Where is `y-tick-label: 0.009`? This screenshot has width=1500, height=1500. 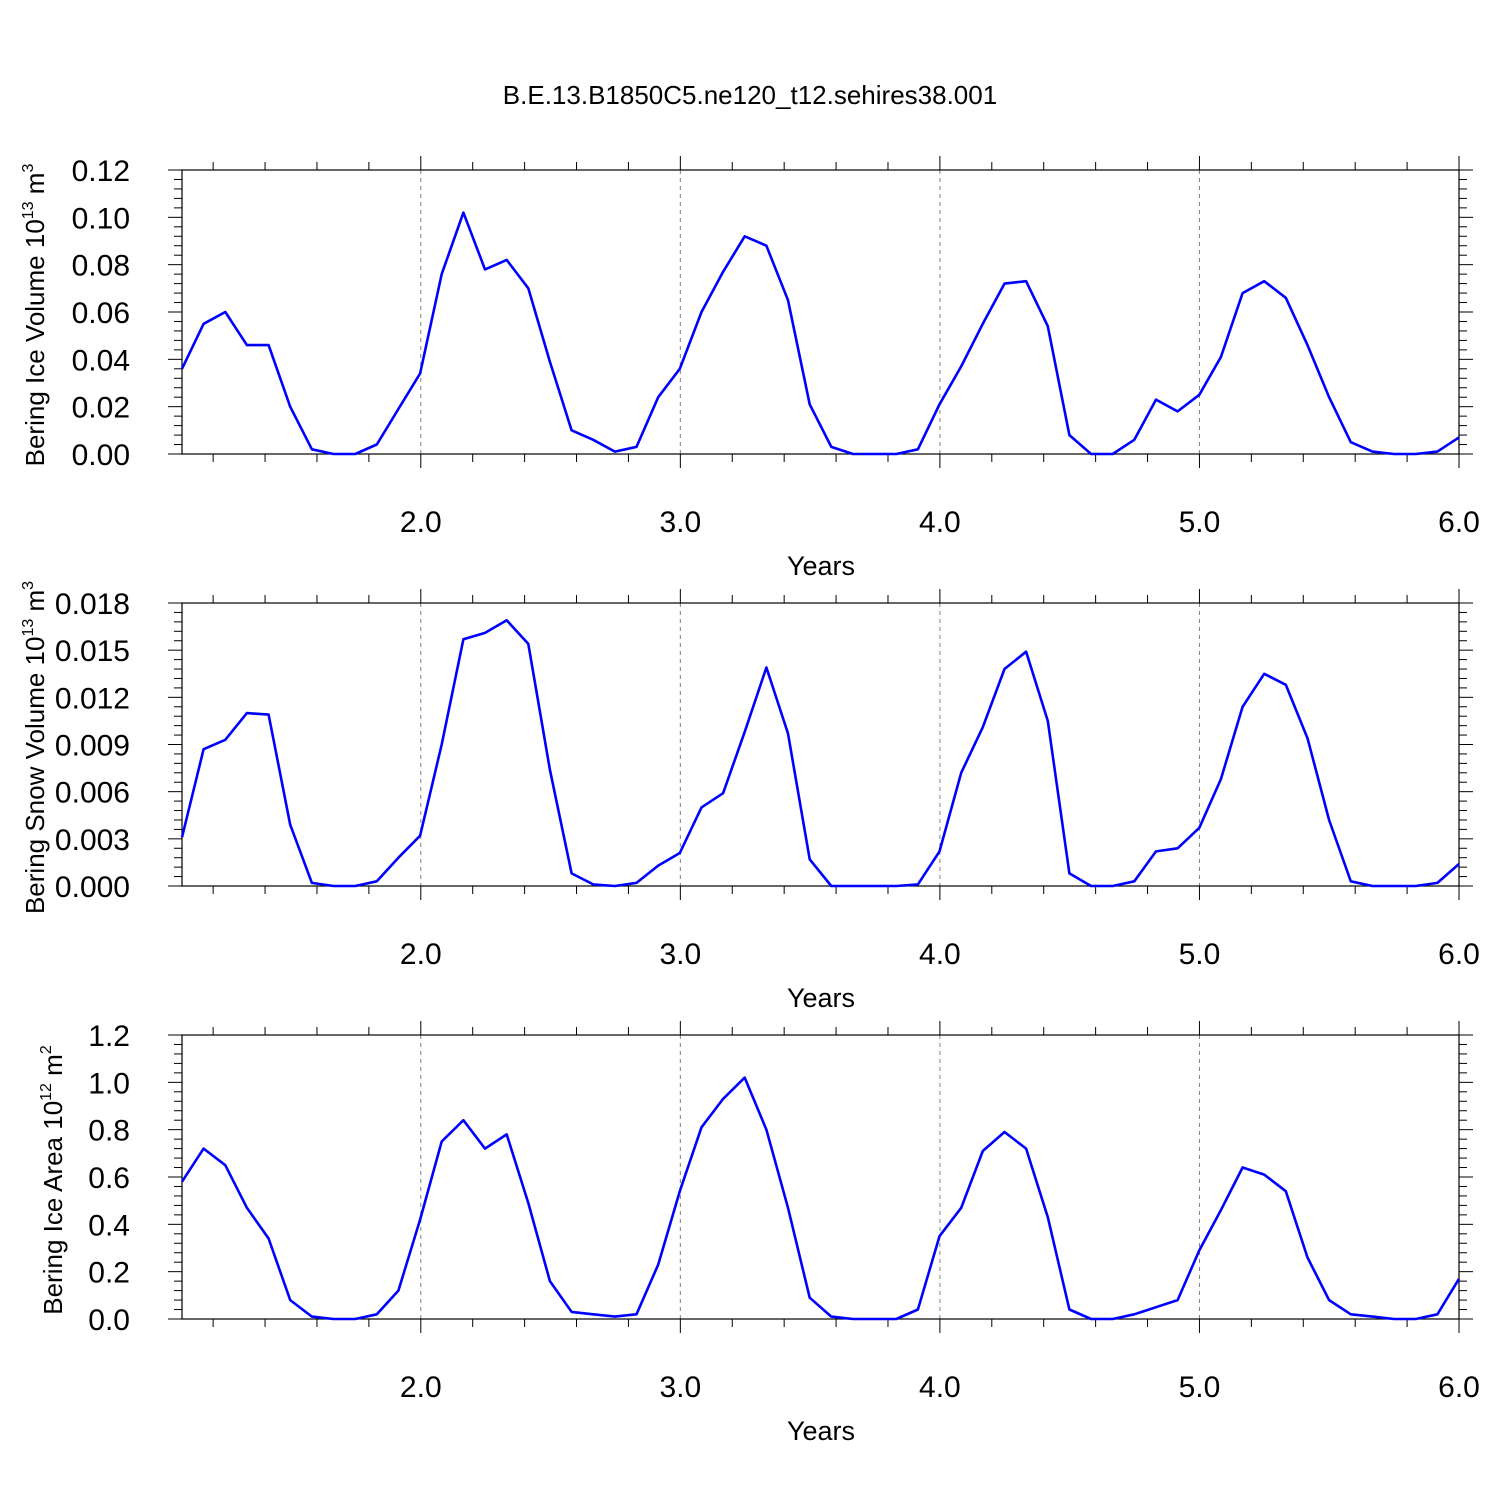 y-tick-label: 0.009 is located at coordinates (92, 746).